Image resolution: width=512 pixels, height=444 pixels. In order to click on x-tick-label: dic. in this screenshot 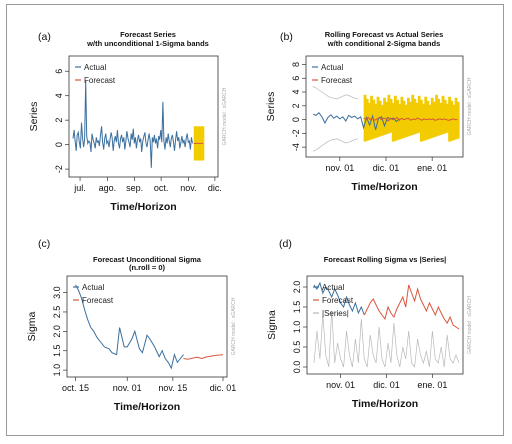, I will do `click(215, 188)`.